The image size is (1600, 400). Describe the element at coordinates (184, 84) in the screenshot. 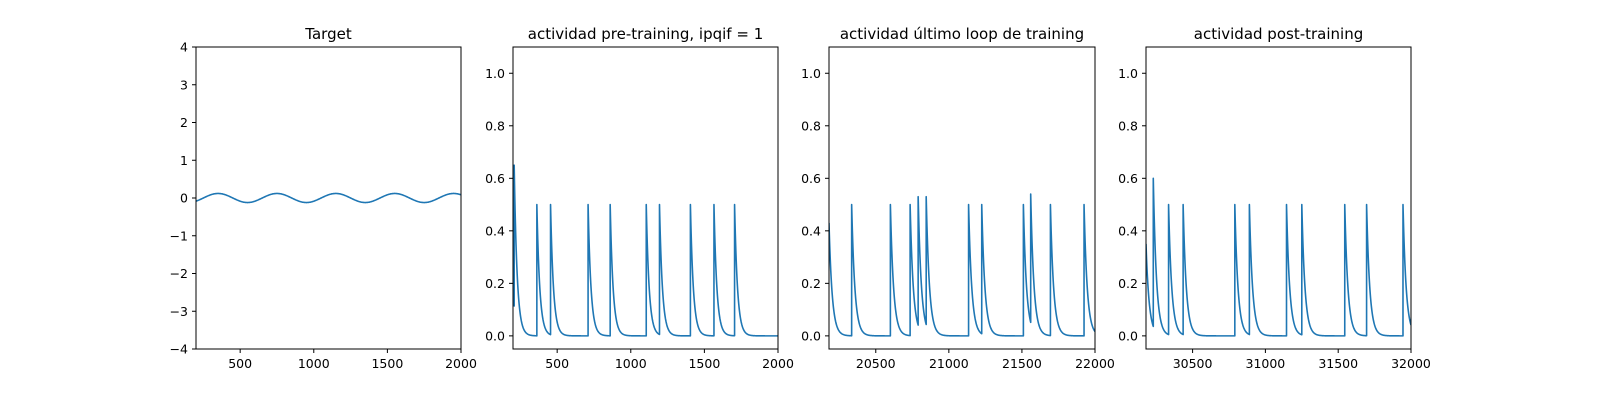

I see `y-tick-label: 3` at that location.